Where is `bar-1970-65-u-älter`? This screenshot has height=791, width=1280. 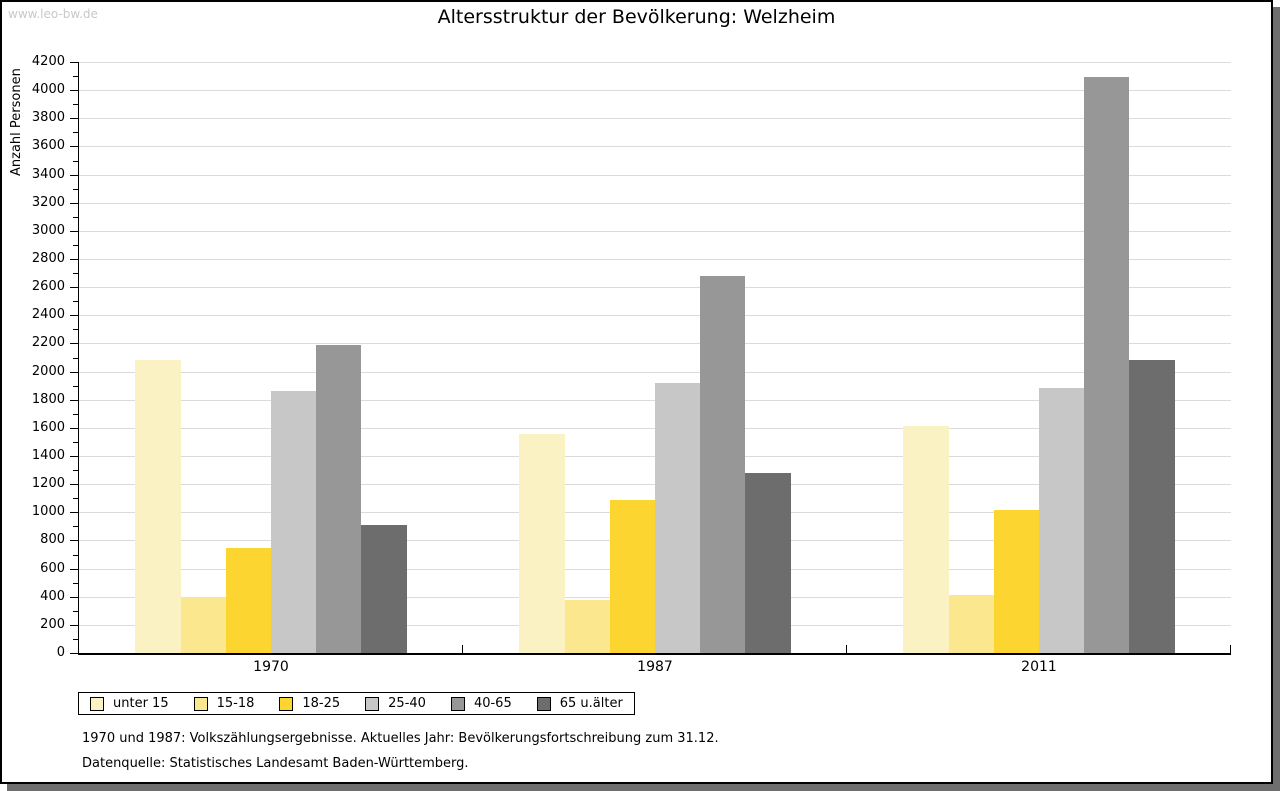
bar-1970-65-u-älter is located at coordinates (384, 588).